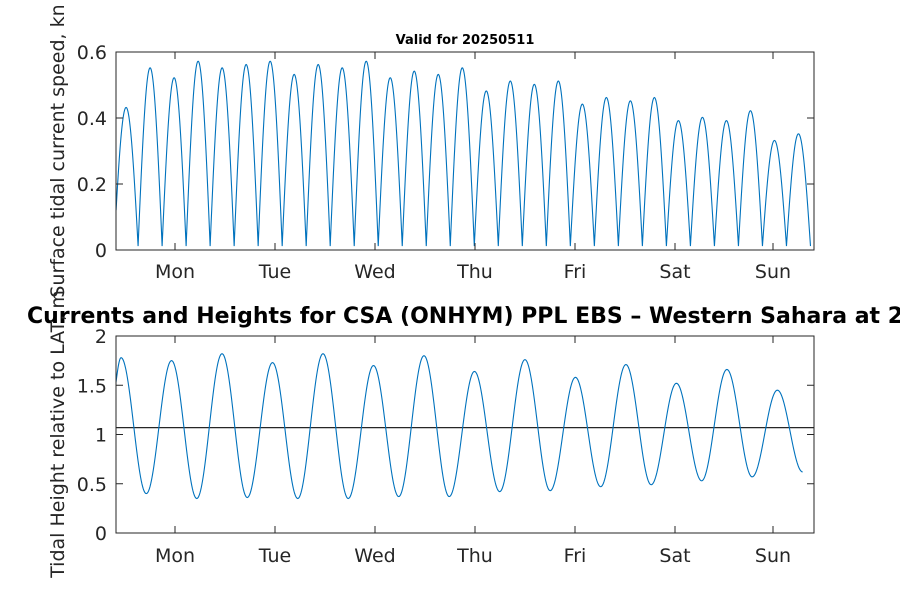 This screenshot has height=604, width=900. Describe the element at coordinates (101, 337) in the screenshot. I see `y-tick-label: 2` at that location.